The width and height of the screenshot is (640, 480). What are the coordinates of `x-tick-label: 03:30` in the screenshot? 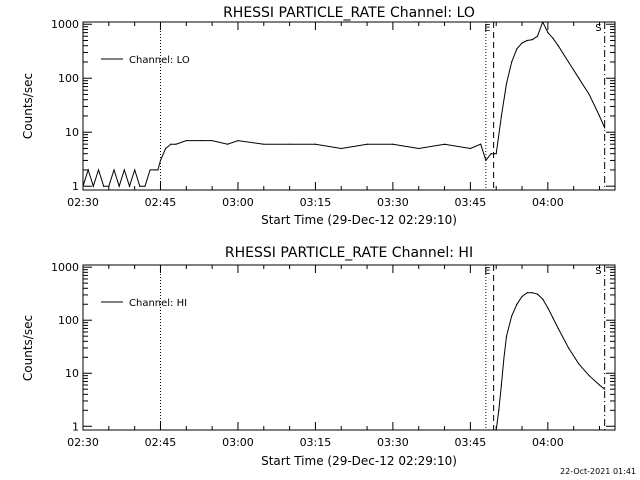 It's located at (393, 202).